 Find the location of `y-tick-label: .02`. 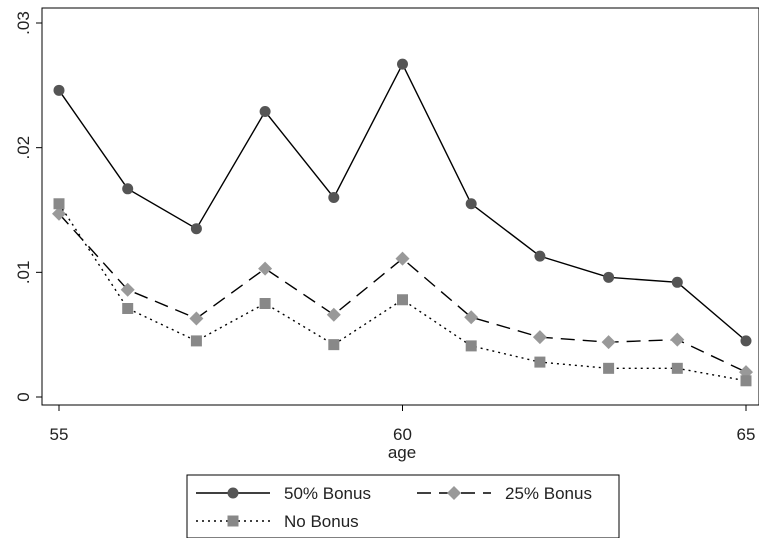

y-tick-label: .02 is located at coordinates (23, 148).